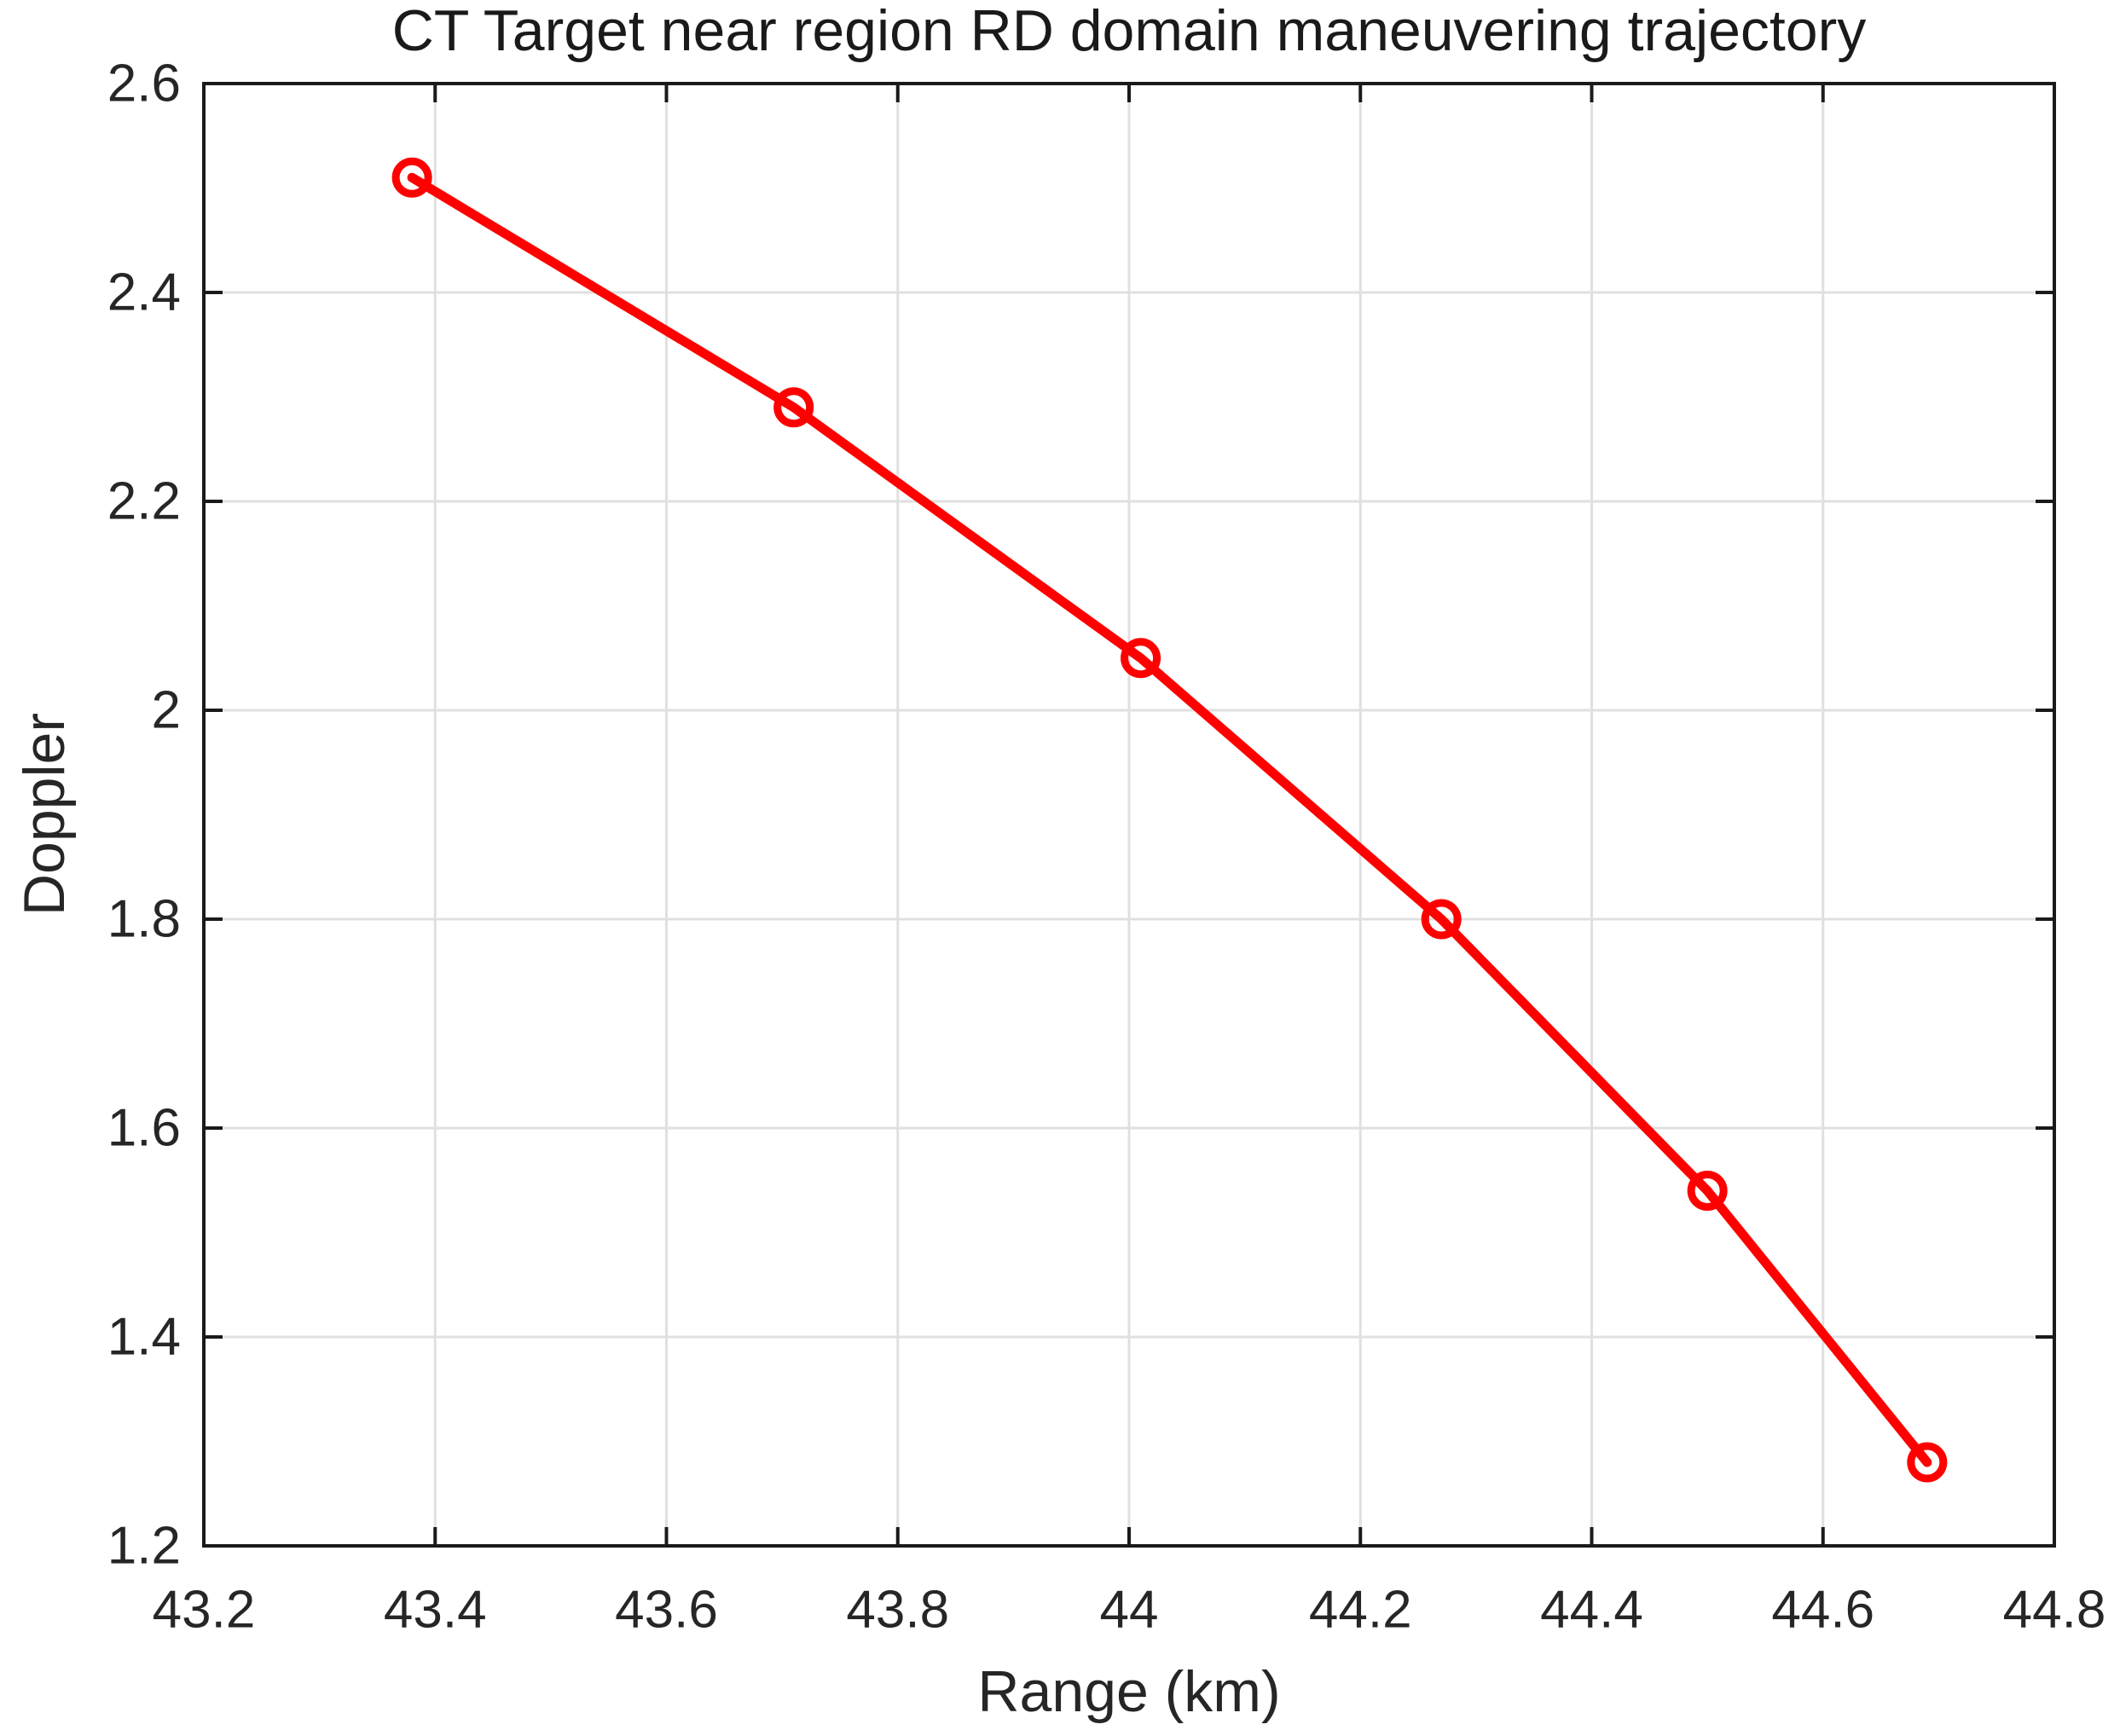 Image resolution: width=2120 pixels, height=1736 pixels. Describe the element at coordinates (144, 1337) in the screenshot. I see `y-tick-label: 1.4` at that location.